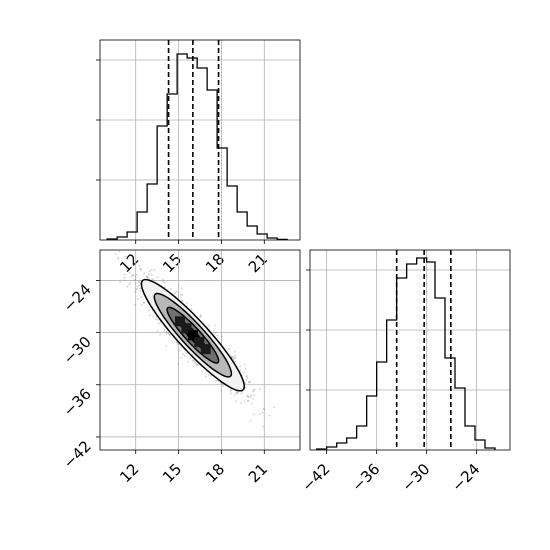  I want to click on ticks: −42 −36 −30 −24, so click(390, 382).